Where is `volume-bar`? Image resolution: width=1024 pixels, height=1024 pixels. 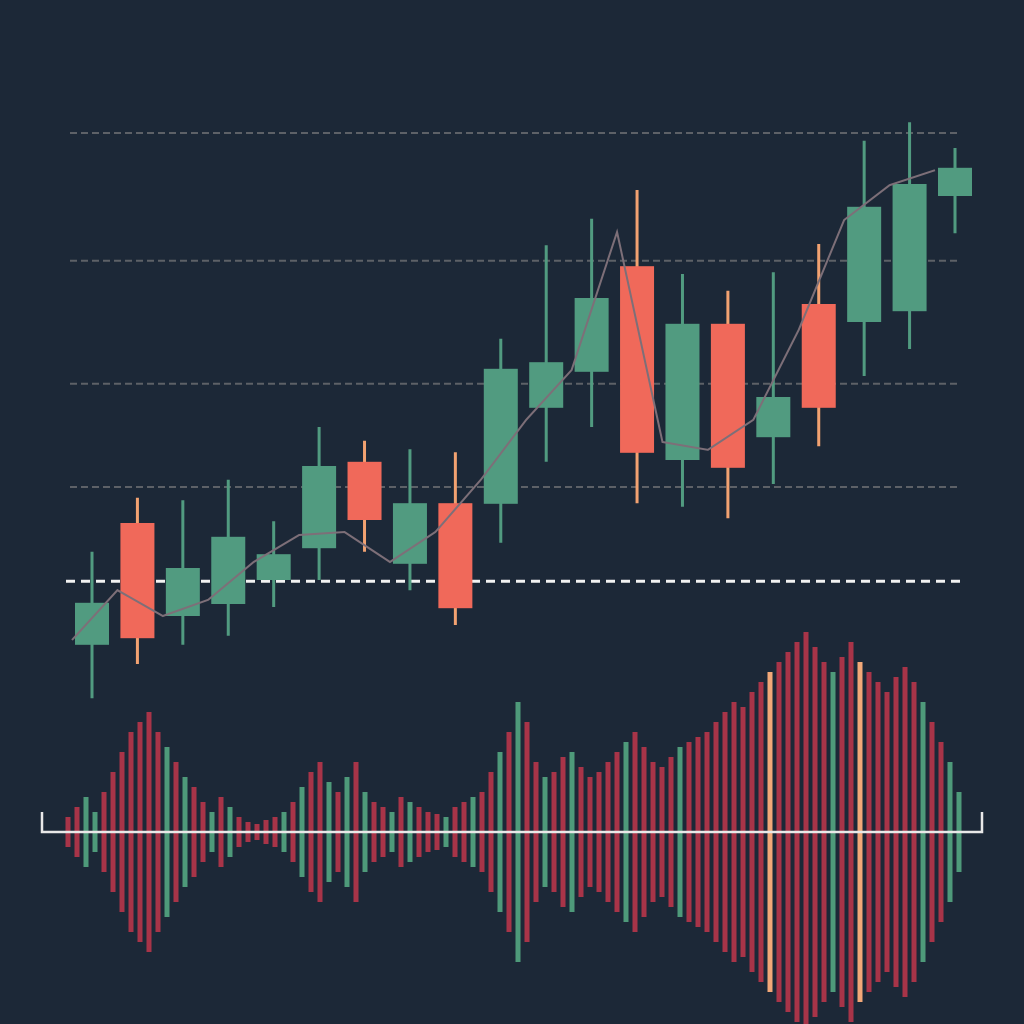 volume-bar is located at coordinates (806, 828).